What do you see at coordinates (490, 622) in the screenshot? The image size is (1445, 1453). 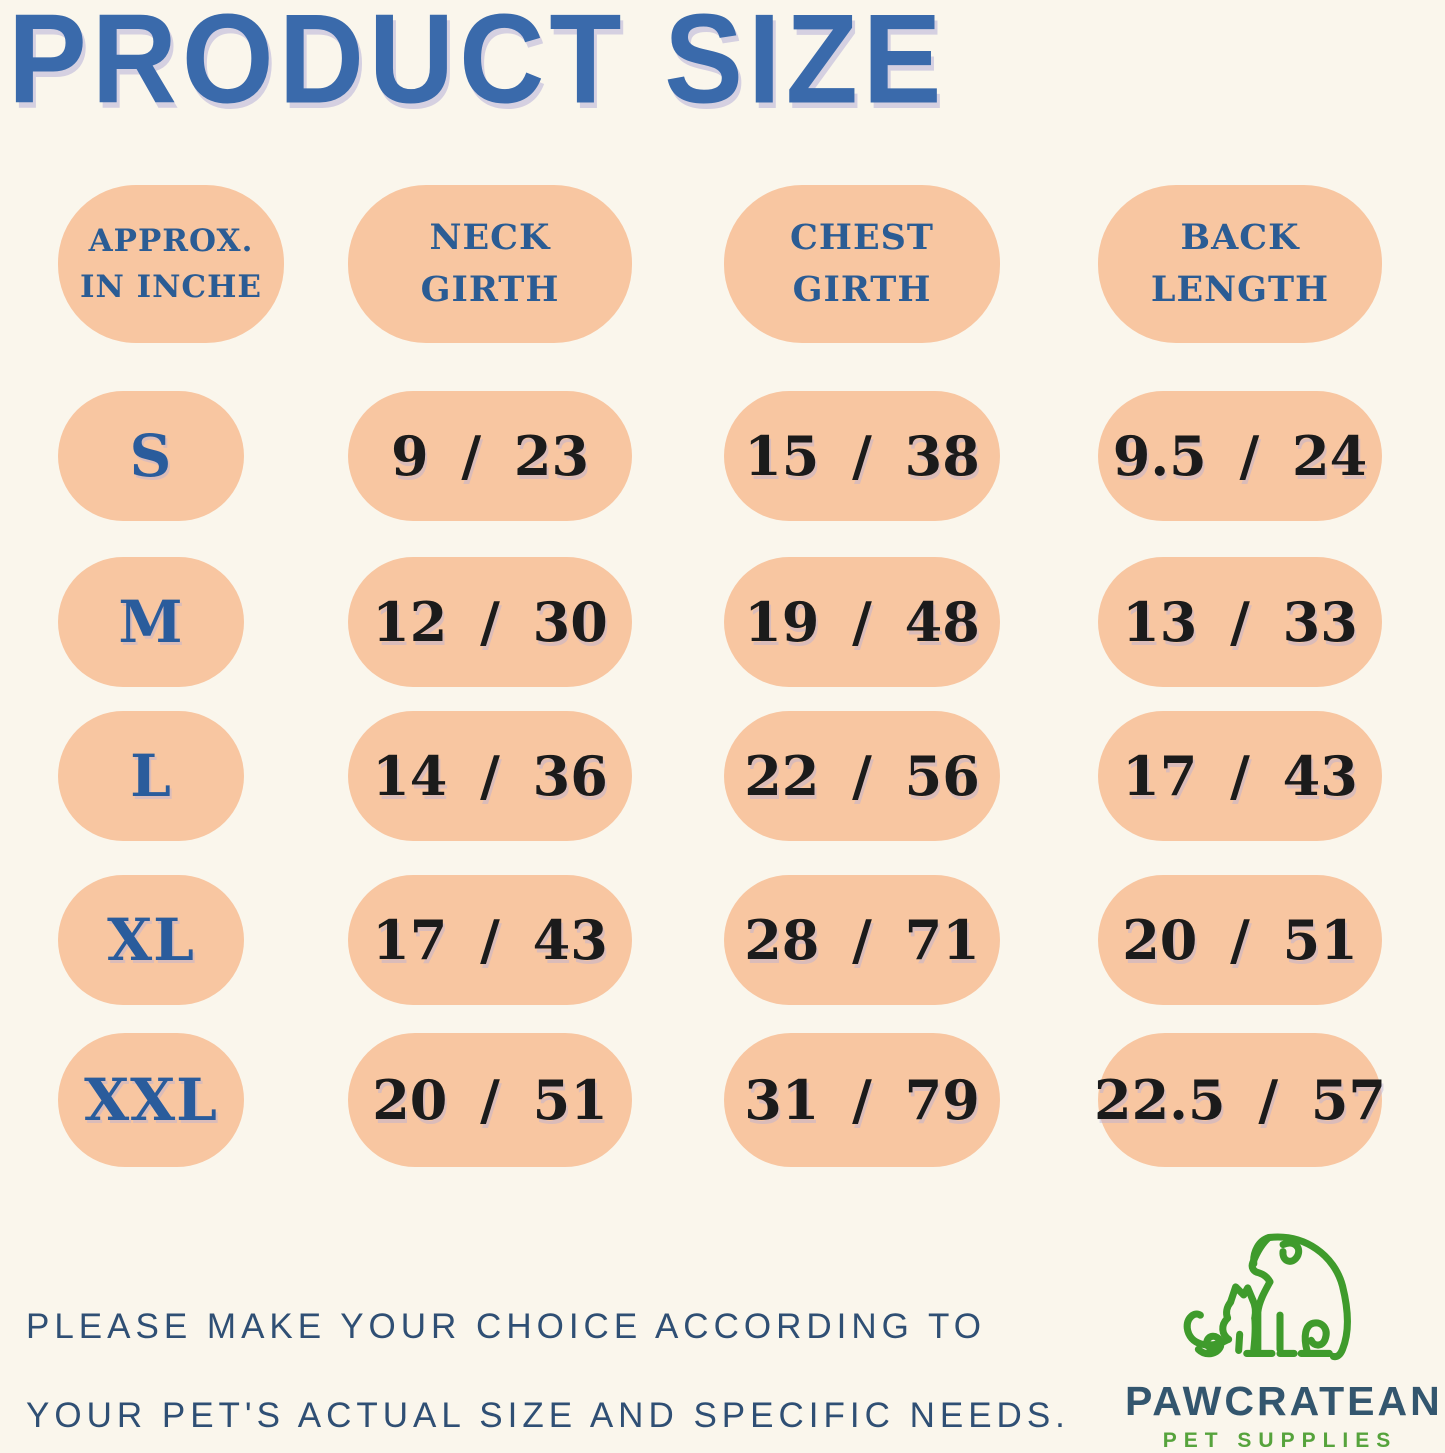 I see `neck-girth-cell: 12 / 30` at bounding box center [490, 622].